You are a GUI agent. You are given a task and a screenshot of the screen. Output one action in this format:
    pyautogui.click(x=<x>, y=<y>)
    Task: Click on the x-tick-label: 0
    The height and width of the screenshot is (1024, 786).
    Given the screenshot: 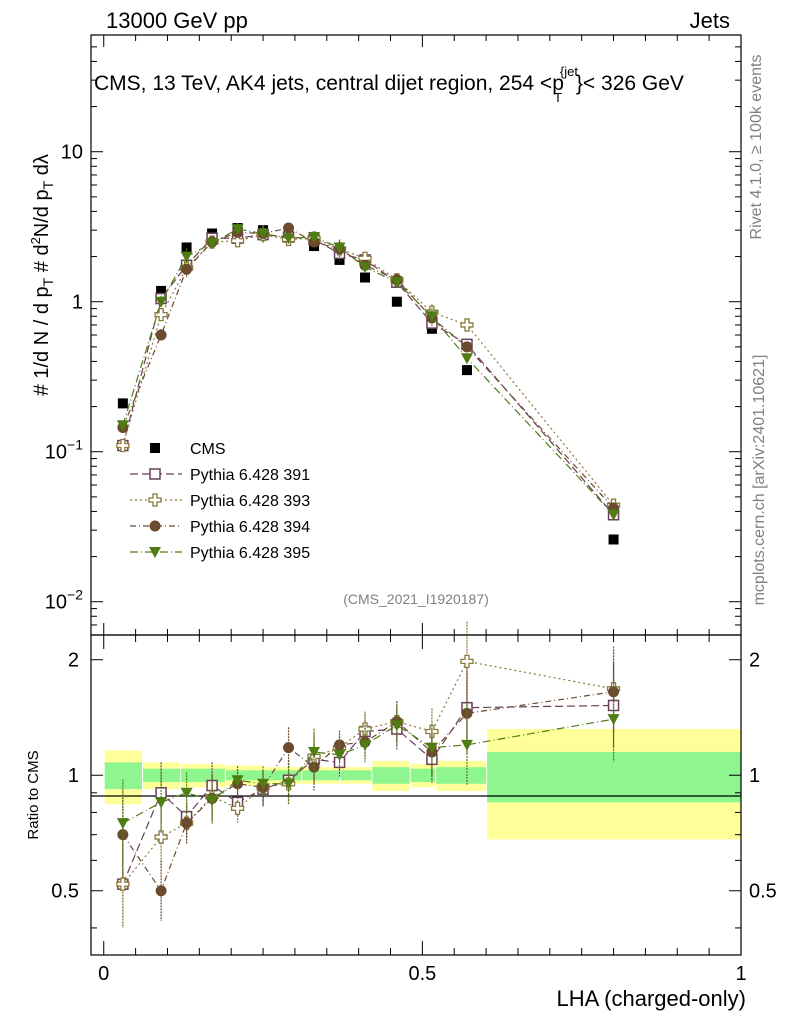 What is the action you would take?
    pyautogui.click(x=103, y=974)
    